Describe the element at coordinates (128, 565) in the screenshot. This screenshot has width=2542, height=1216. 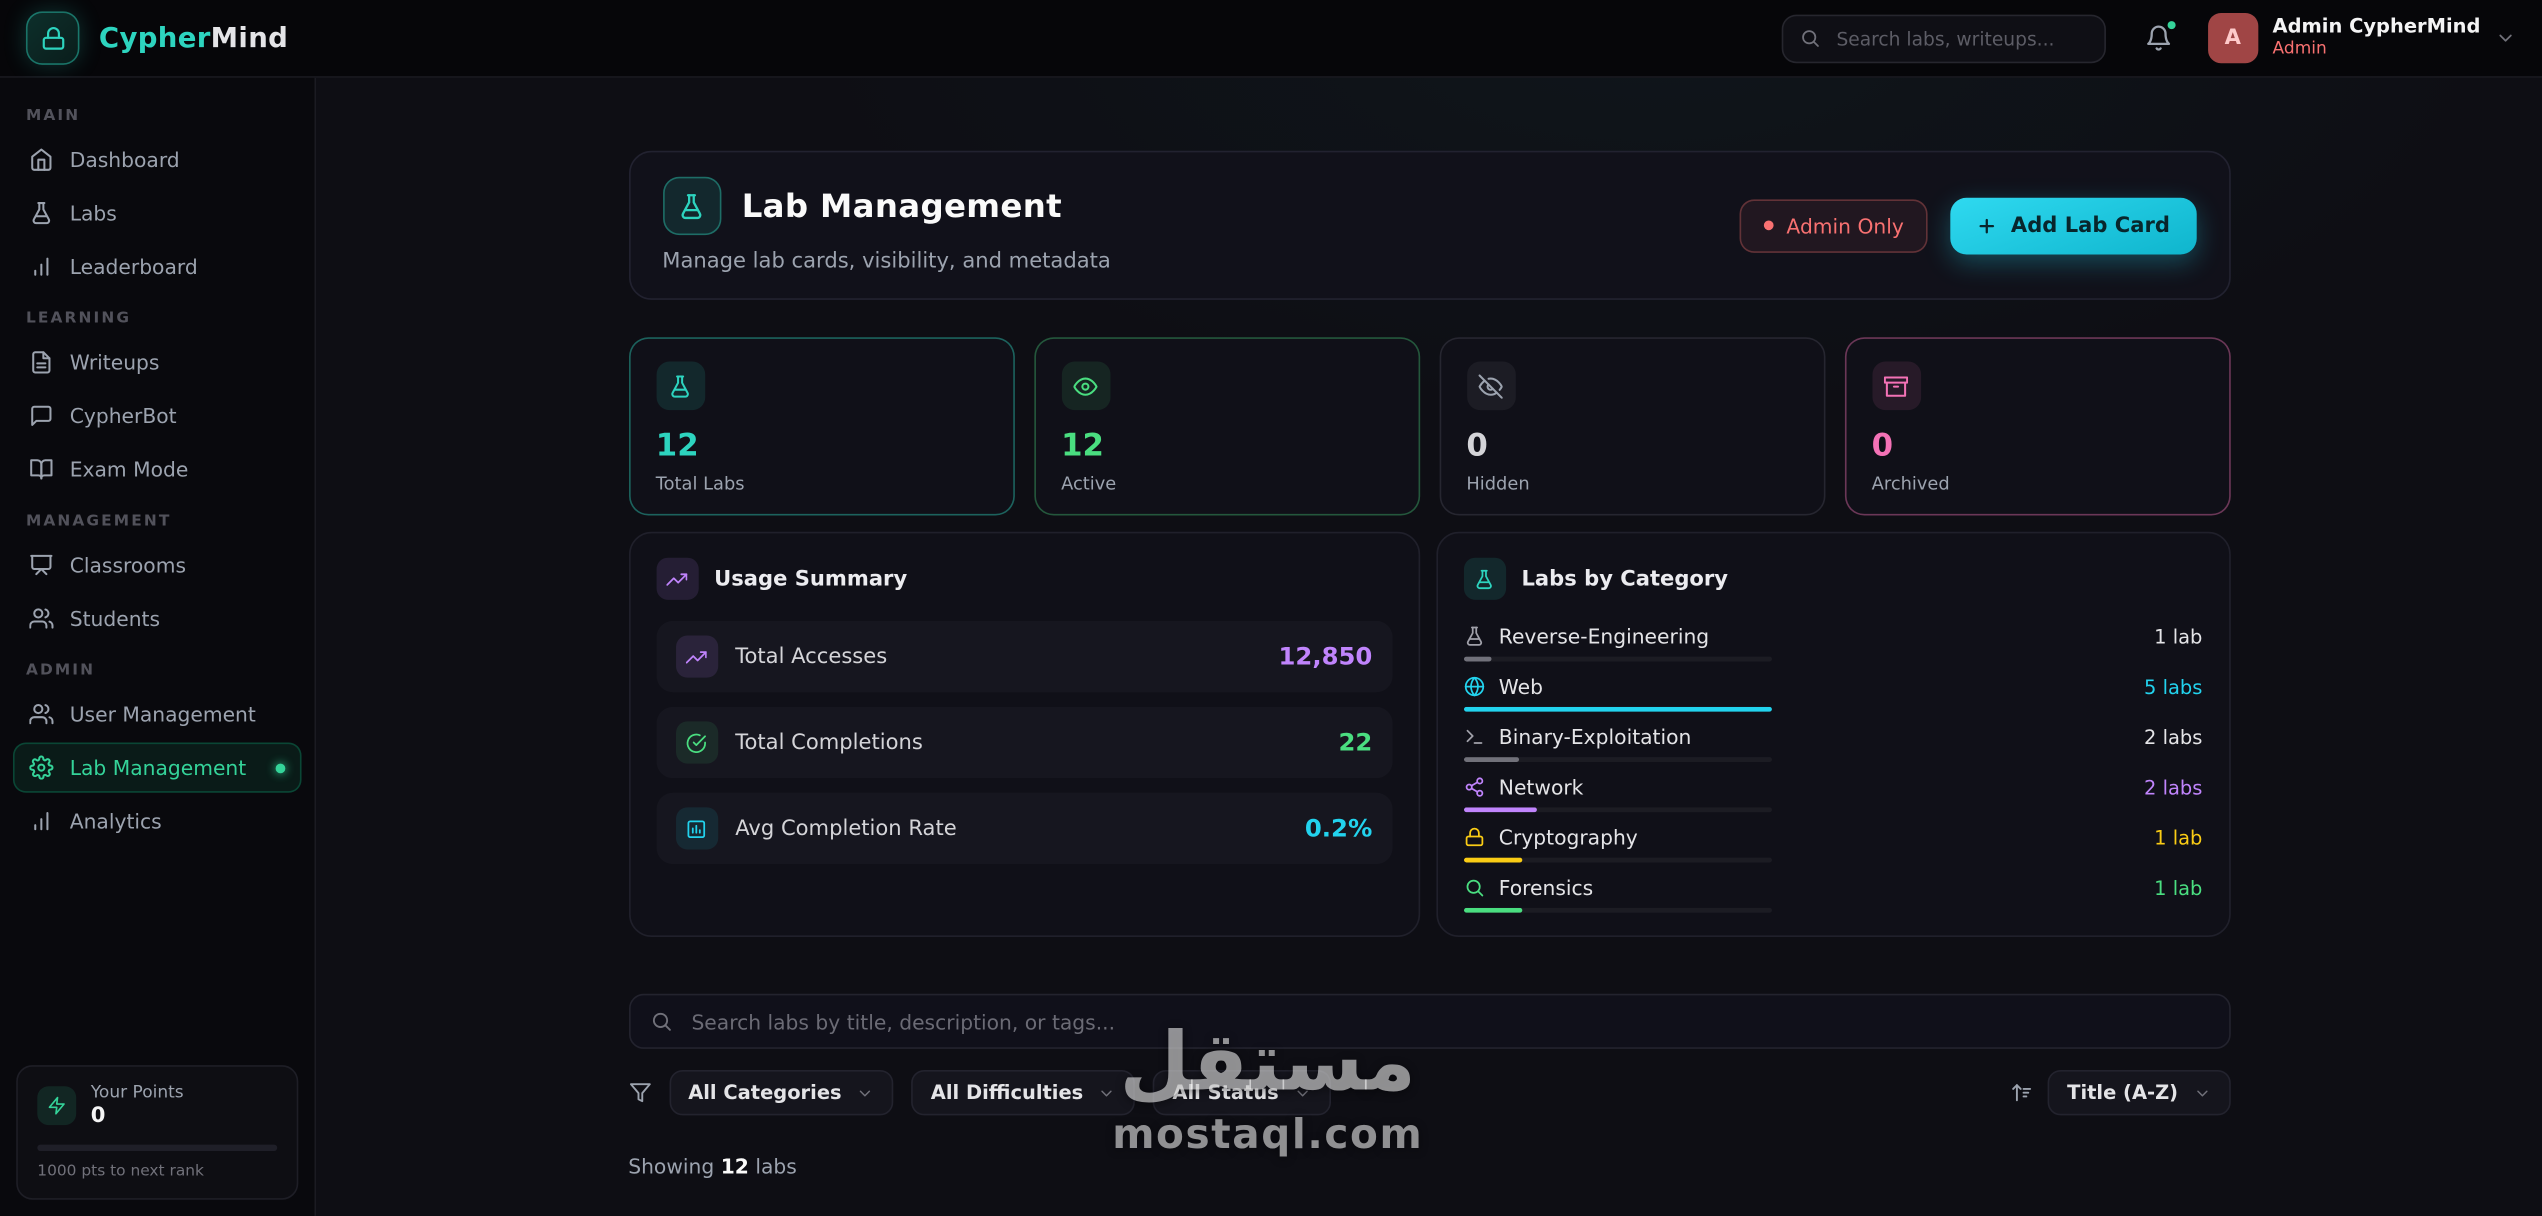
I see `sidebar-item-label: Classrooms` at that location.